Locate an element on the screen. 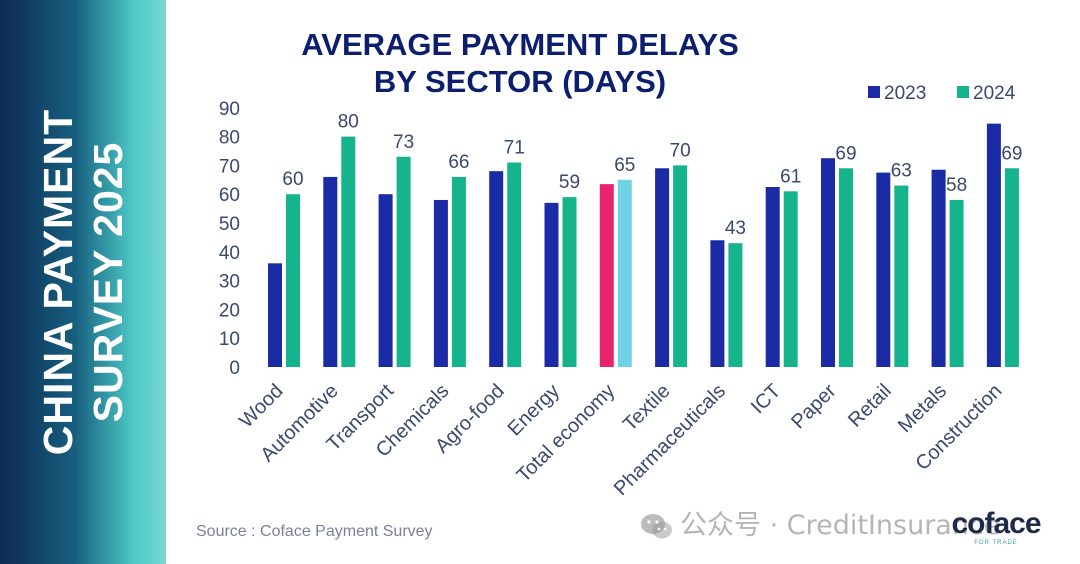 The width and height of the screenshot is (1080, 564). y-axis: 0 10 20 30 40 50 60 70 80 90 is located at coordinates (229, 239).